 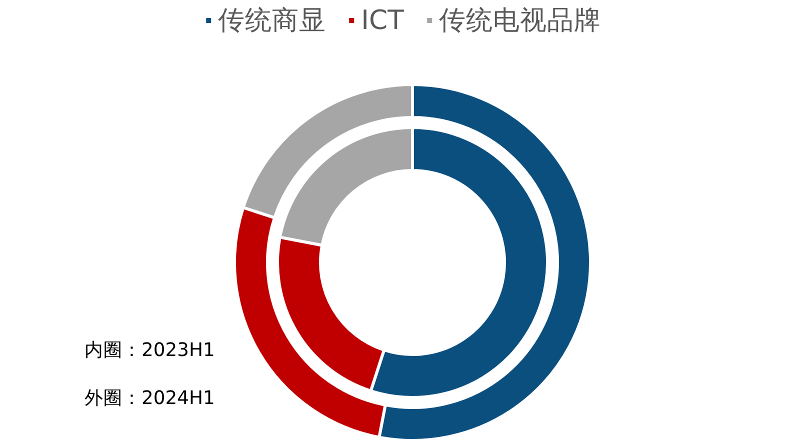 I want to click on text: 外圈：2024H1, so click(x=149, y=398).